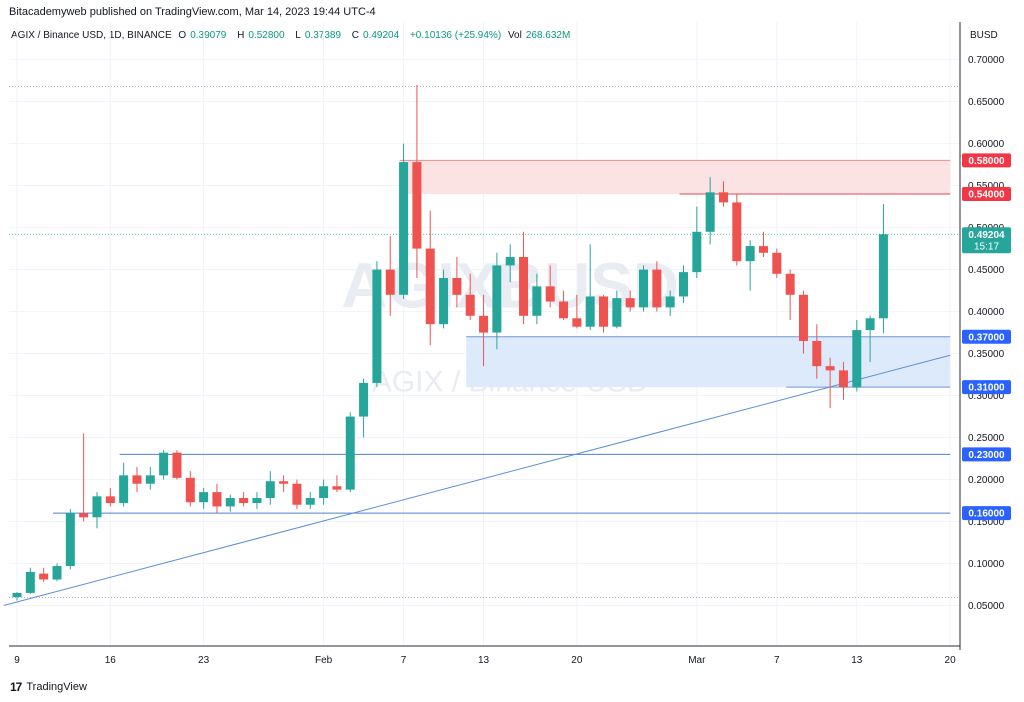  What do you see at coordinates (984, 35) in the screenshot?
I see `currency-label: BUSD` at bounding box center [984, 35].